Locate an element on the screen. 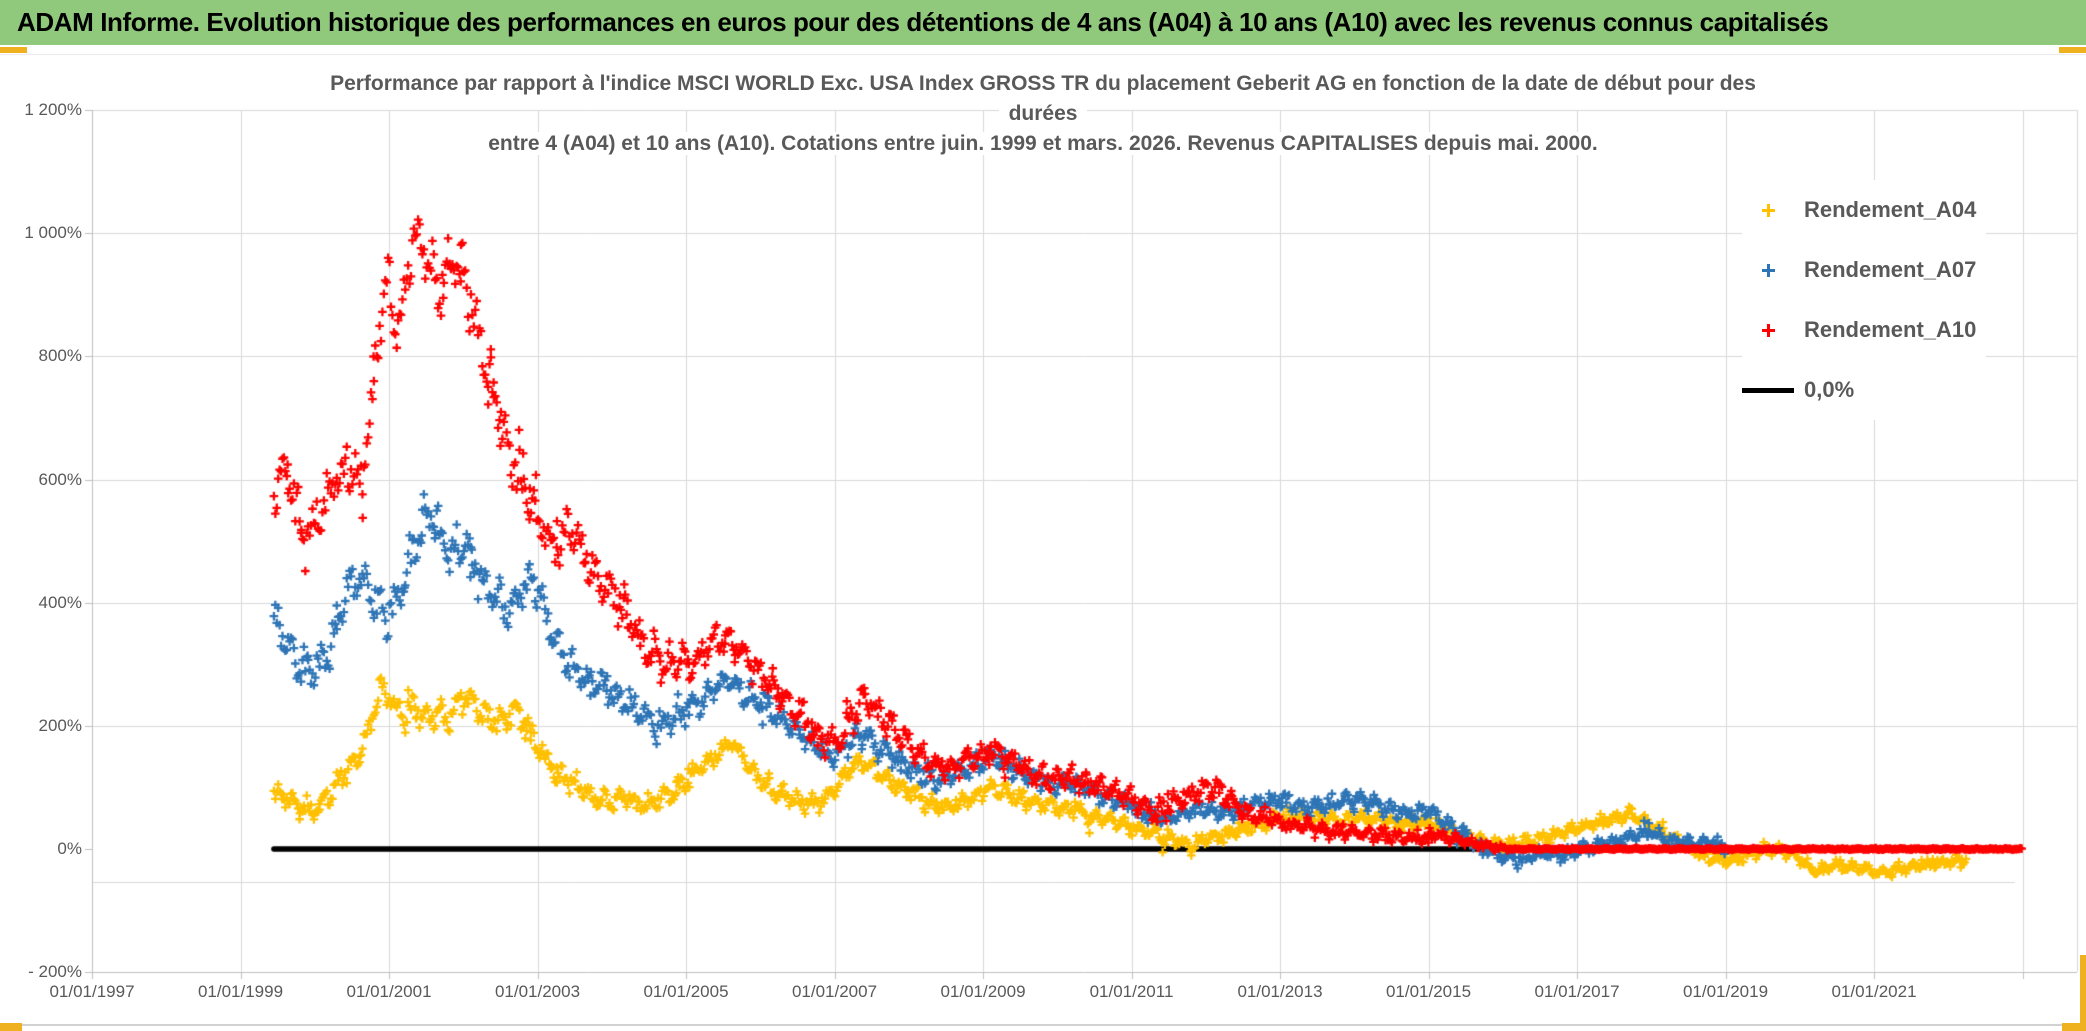  gold-accent-top-left is located at coordinates (13, 50).